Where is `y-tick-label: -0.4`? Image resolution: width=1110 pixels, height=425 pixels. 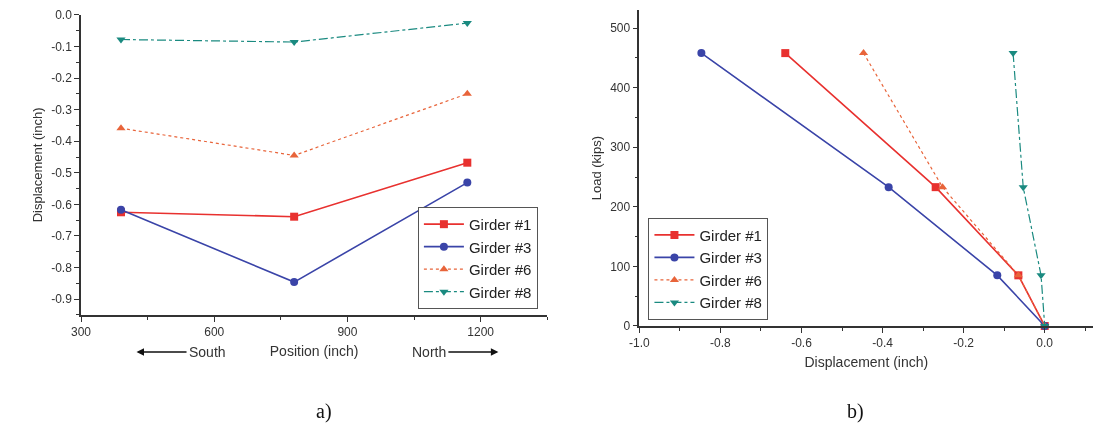 y-tick-label: -0.4 is located at coordinates (62, 141).